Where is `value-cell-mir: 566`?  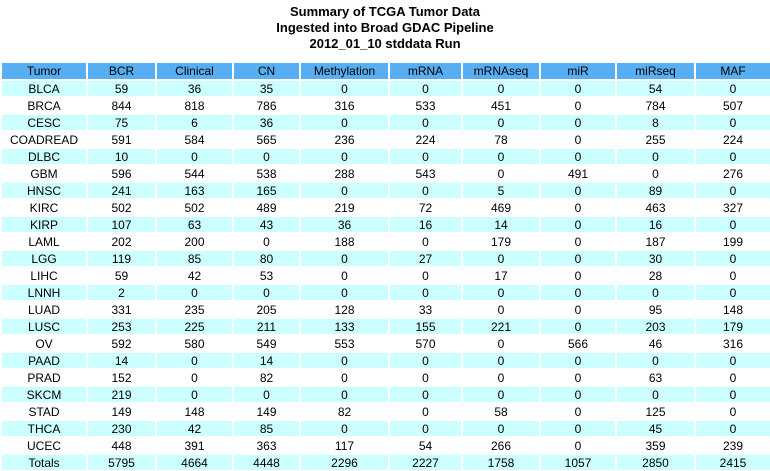 value-cell-mir: 566 is located at coordinates (578, 343).